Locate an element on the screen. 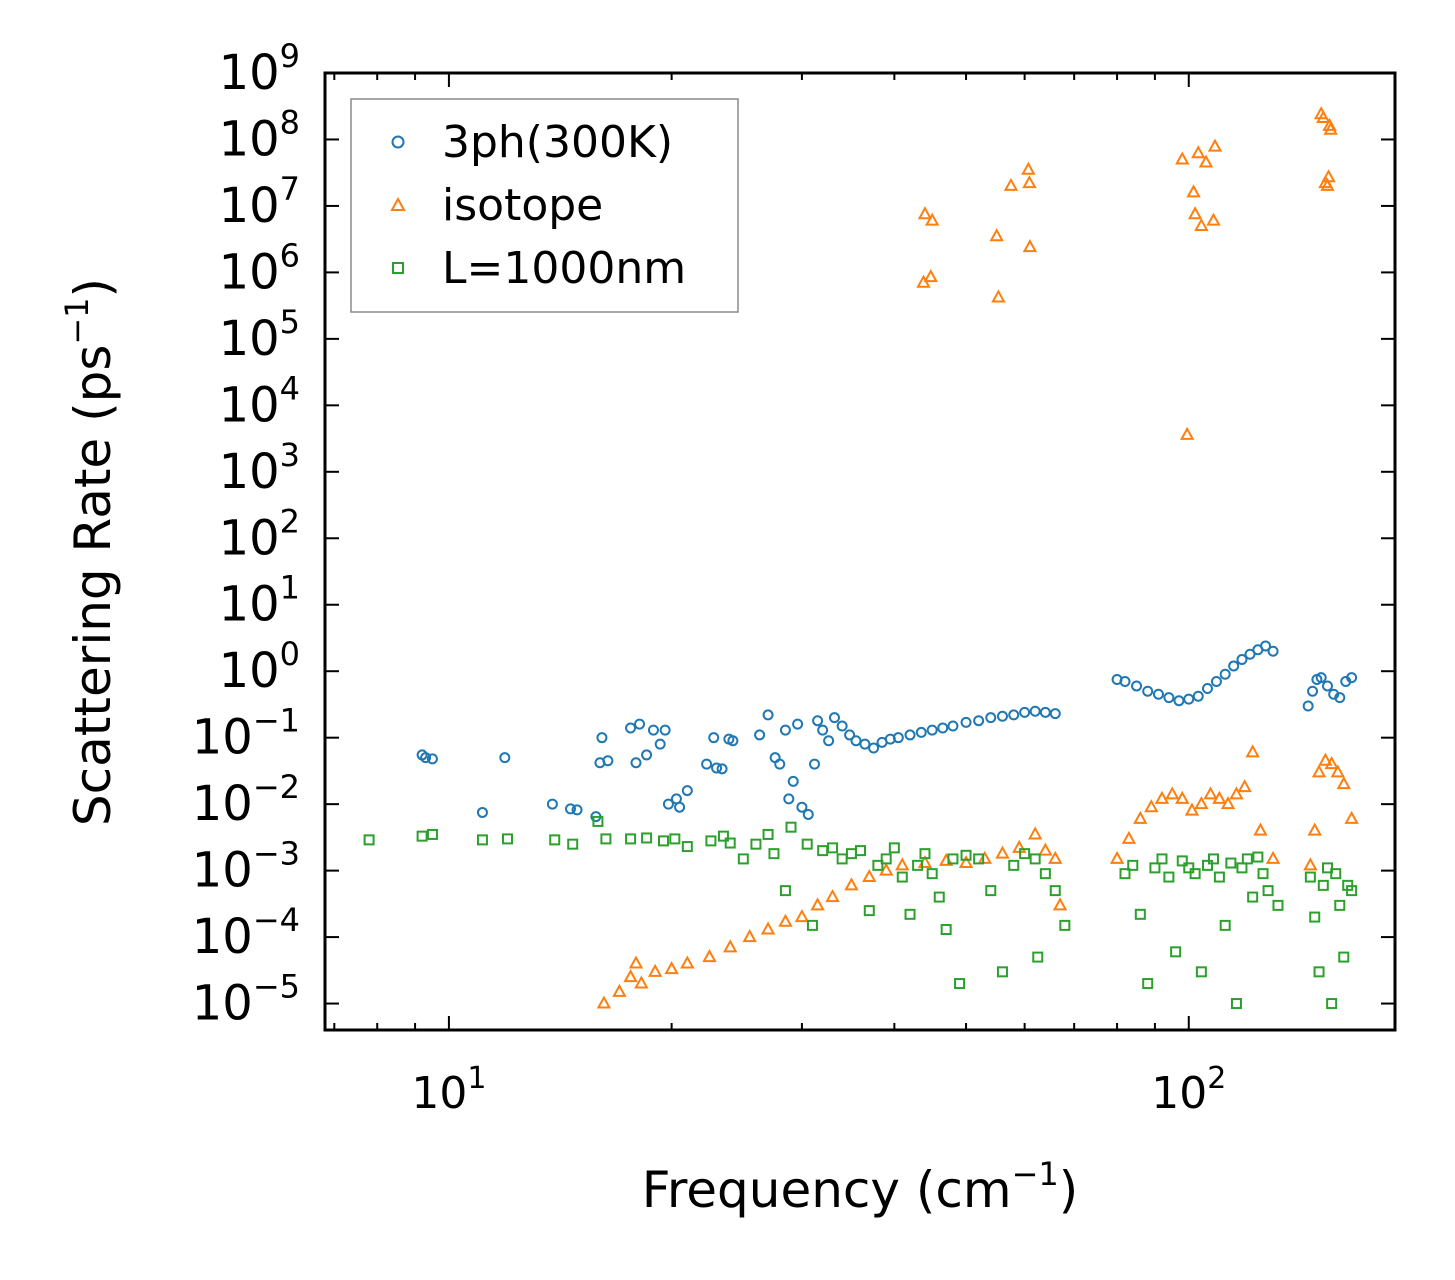 This screenshot has height=1280, width=1455. y-tick-label: 10⁻¹ is located at coordinates (246, 734).